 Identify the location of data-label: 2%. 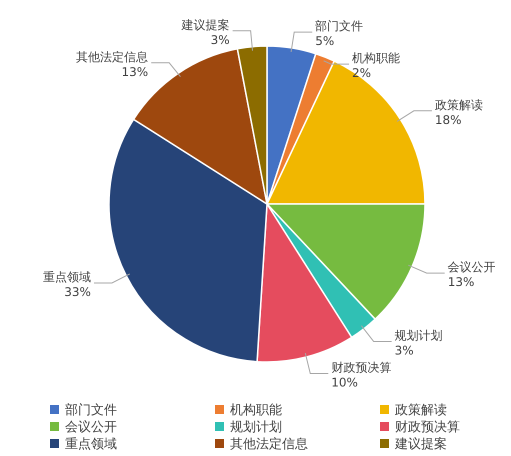
(362, 73).